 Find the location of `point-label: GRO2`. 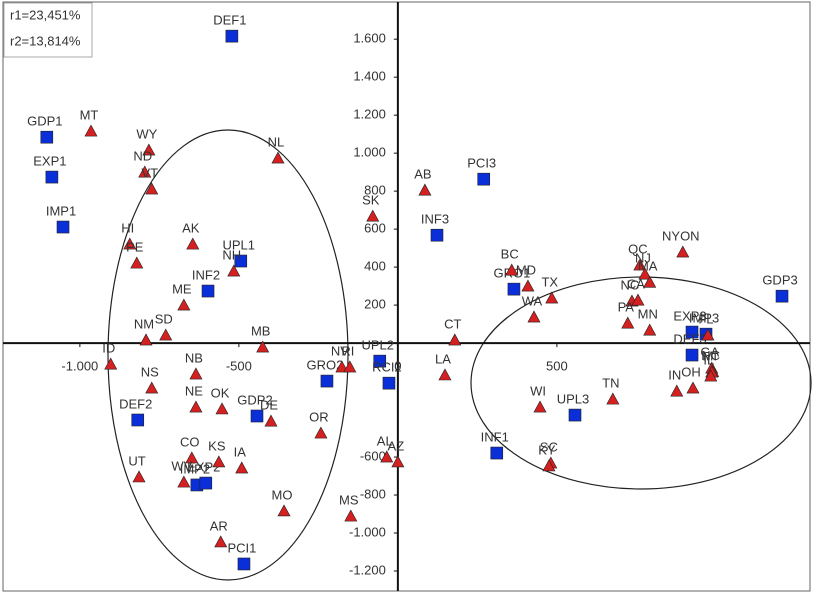

point-label: GRO2 is located at coordinates (325, 365).